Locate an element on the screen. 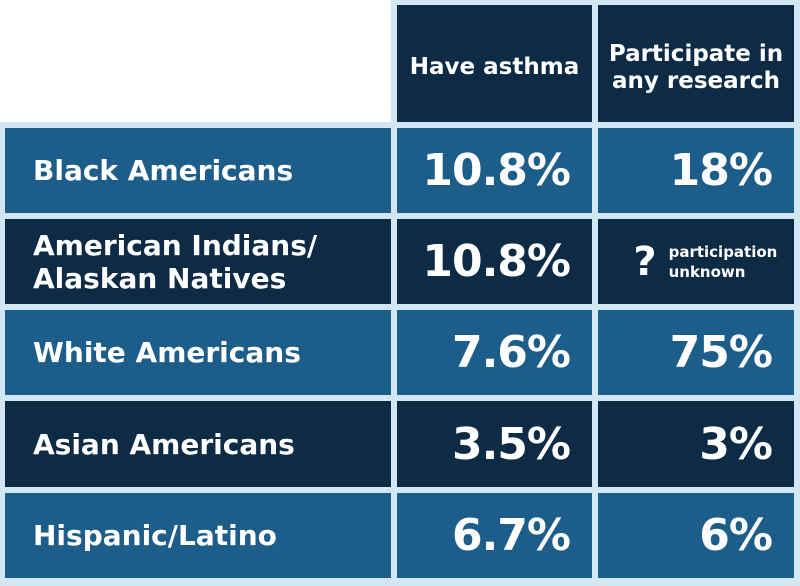  header-participate-research: Participate in any research is located at coordinates (696, 63).